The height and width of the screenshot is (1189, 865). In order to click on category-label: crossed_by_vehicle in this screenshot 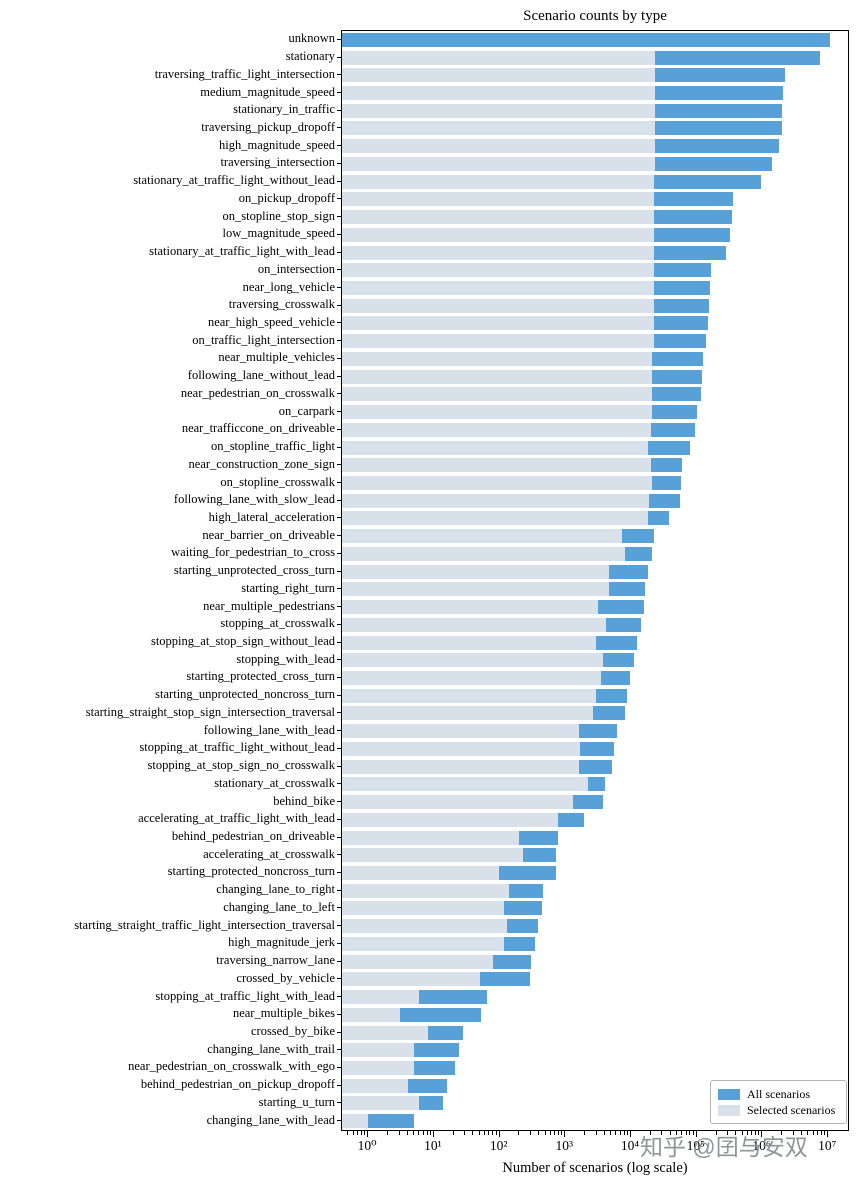, I will do `click(285, 977)`.